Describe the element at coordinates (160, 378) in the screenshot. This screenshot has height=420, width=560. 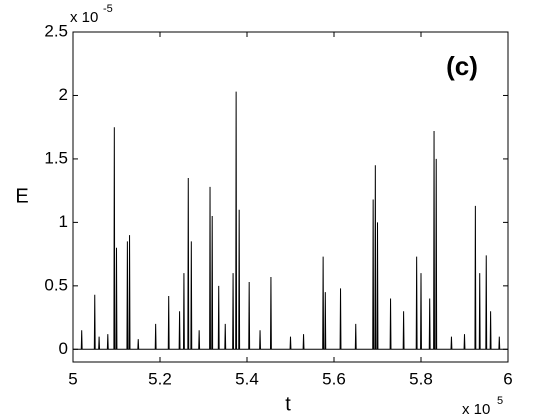
I see `x-tick-label: 5.2` at that location.